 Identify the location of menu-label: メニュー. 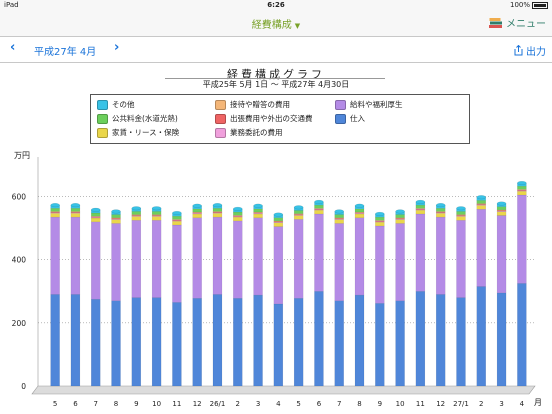
(526, 24).